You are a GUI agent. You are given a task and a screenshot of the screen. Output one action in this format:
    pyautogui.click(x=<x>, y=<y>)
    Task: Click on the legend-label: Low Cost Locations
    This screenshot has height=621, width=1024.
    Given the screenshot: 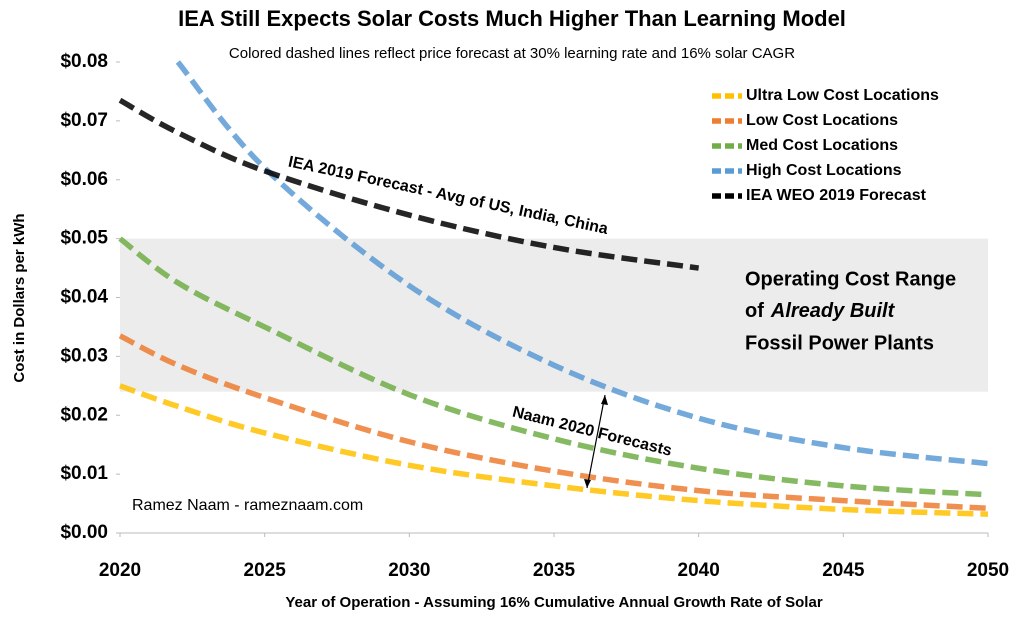 What is the action you would take?
    pyautogui.click(x=822, y=120)
    